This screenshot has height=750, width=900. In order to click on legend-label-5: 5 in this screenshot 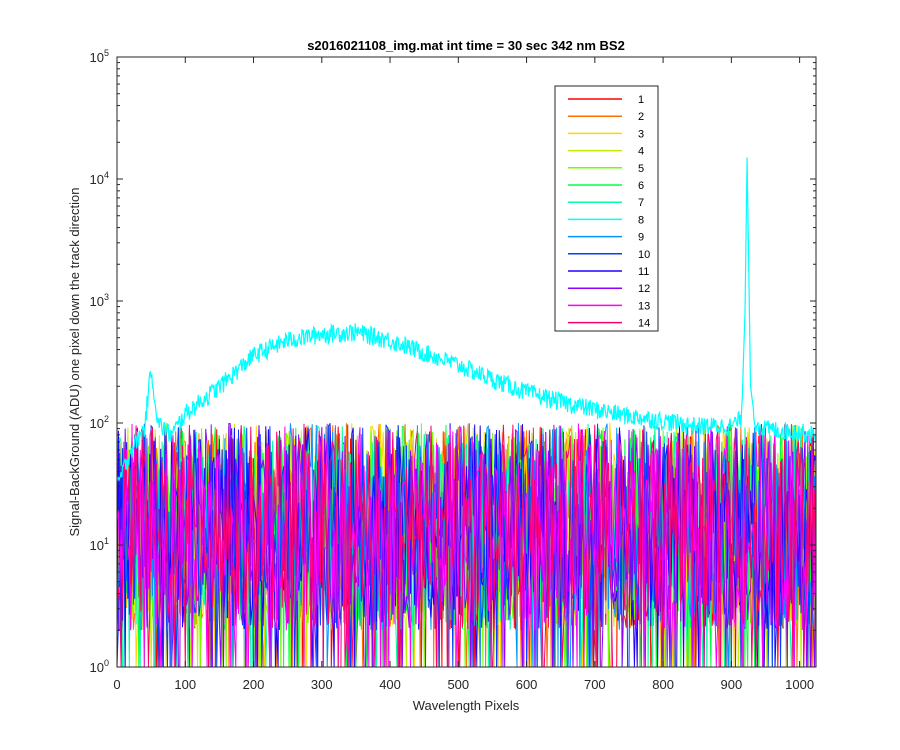, I will do `click(641, 169)`.